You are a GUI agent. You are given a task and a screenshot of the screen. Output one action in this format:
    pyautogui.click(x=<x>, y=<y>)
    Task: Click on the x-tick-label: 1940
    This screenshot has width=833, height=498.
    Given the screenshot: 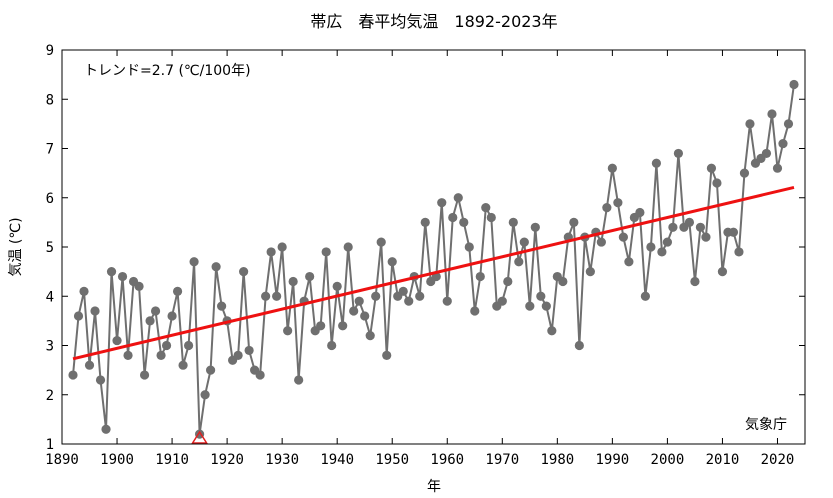 What is the action you would take?
    pyautogui.click(x=337, y=460)
    